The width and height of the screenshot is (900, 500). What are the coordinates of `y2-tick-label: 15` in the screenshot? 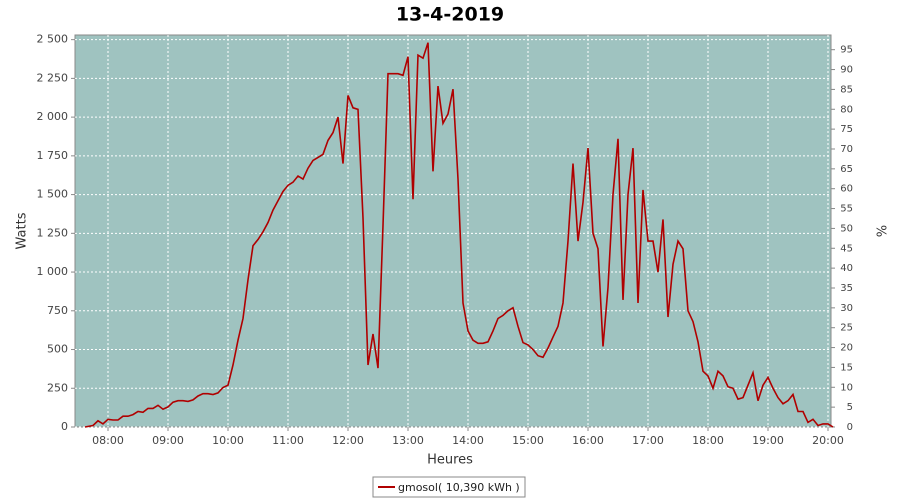 It's located at (846, 367).